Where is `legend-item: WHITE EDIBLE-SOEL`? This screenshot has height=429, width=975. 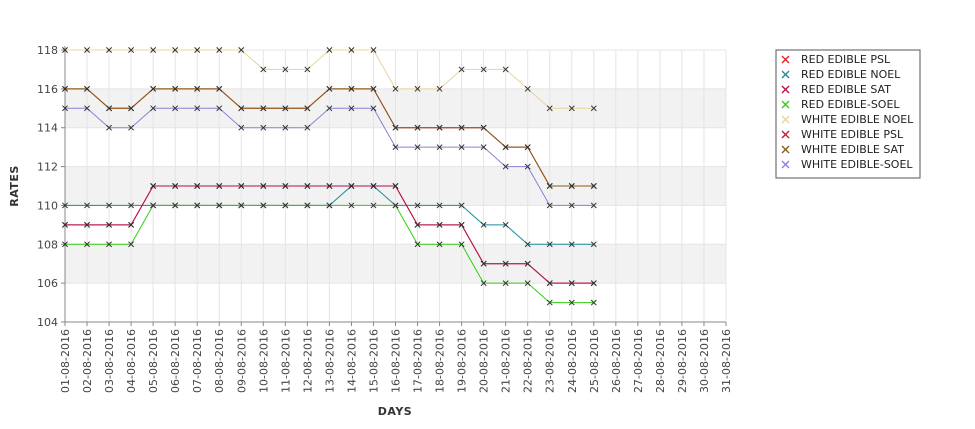
legend-item: WHITE EDIBLE-SOEL is located at coordinates (847, 164).